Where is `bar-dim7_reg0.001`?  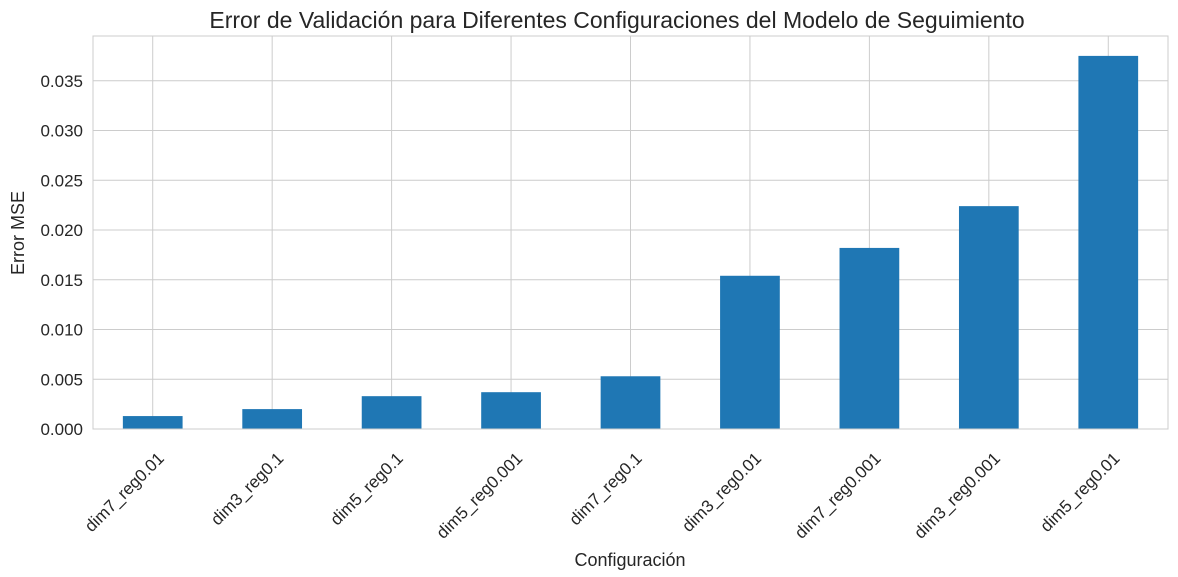 bar-dim7_reg0.001 is located at coordinates (869, 338).